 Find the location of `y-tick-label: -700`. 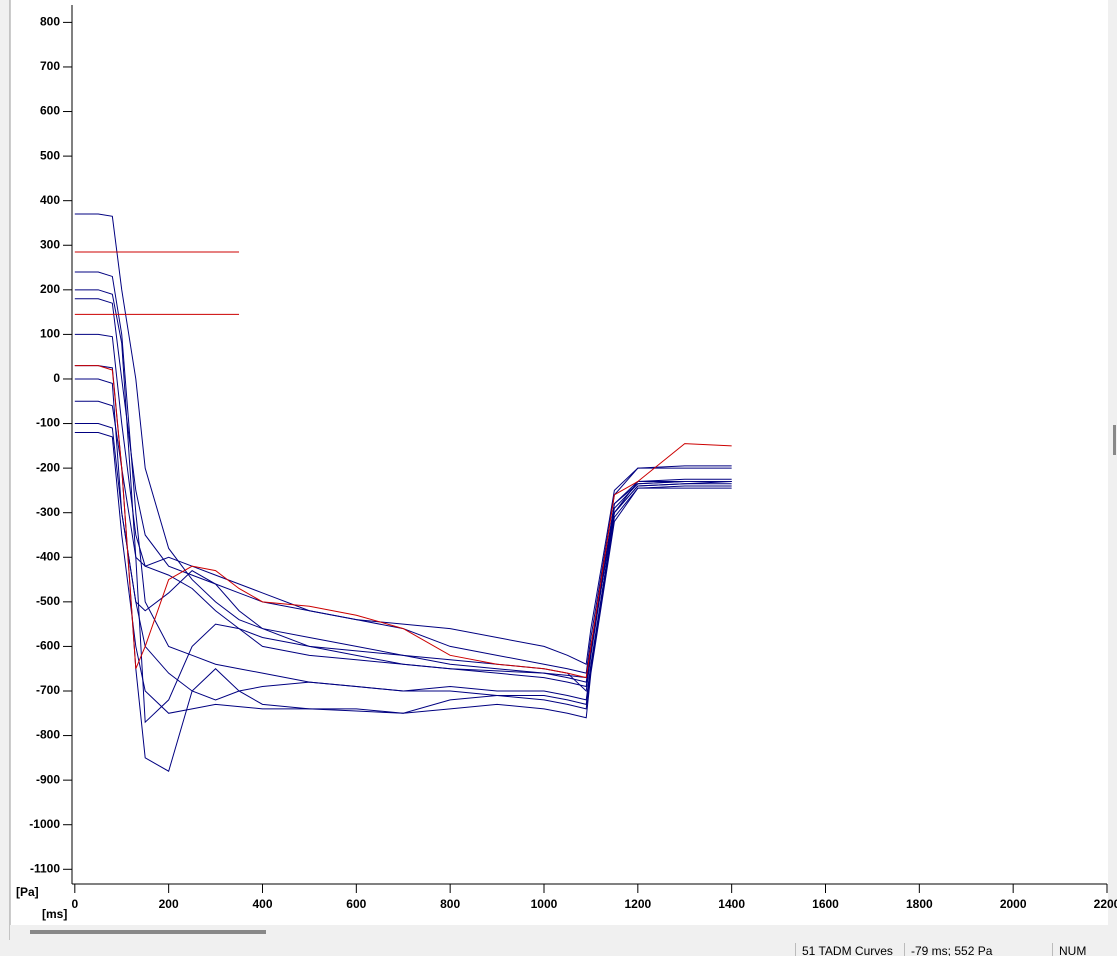

y-tick-label: -700 is located at coordinates (48, 690).